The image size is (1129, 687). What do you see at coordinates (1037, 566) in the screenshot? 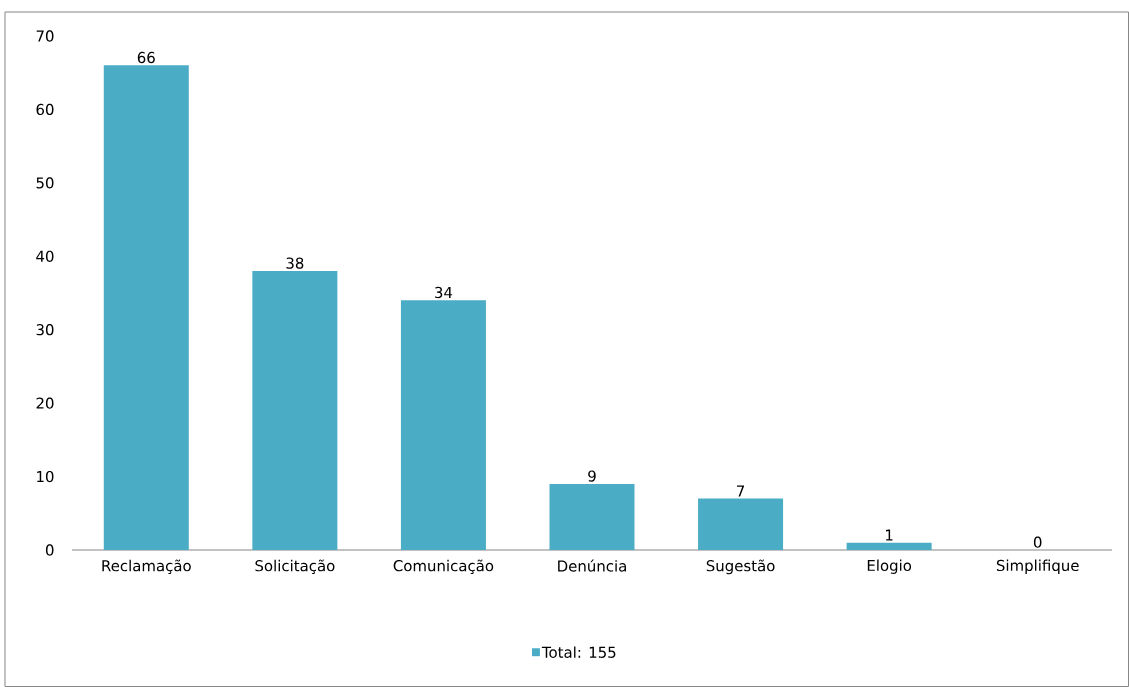
I see `x-tick-label: Simplifique` at bounding box center [1037, 566].